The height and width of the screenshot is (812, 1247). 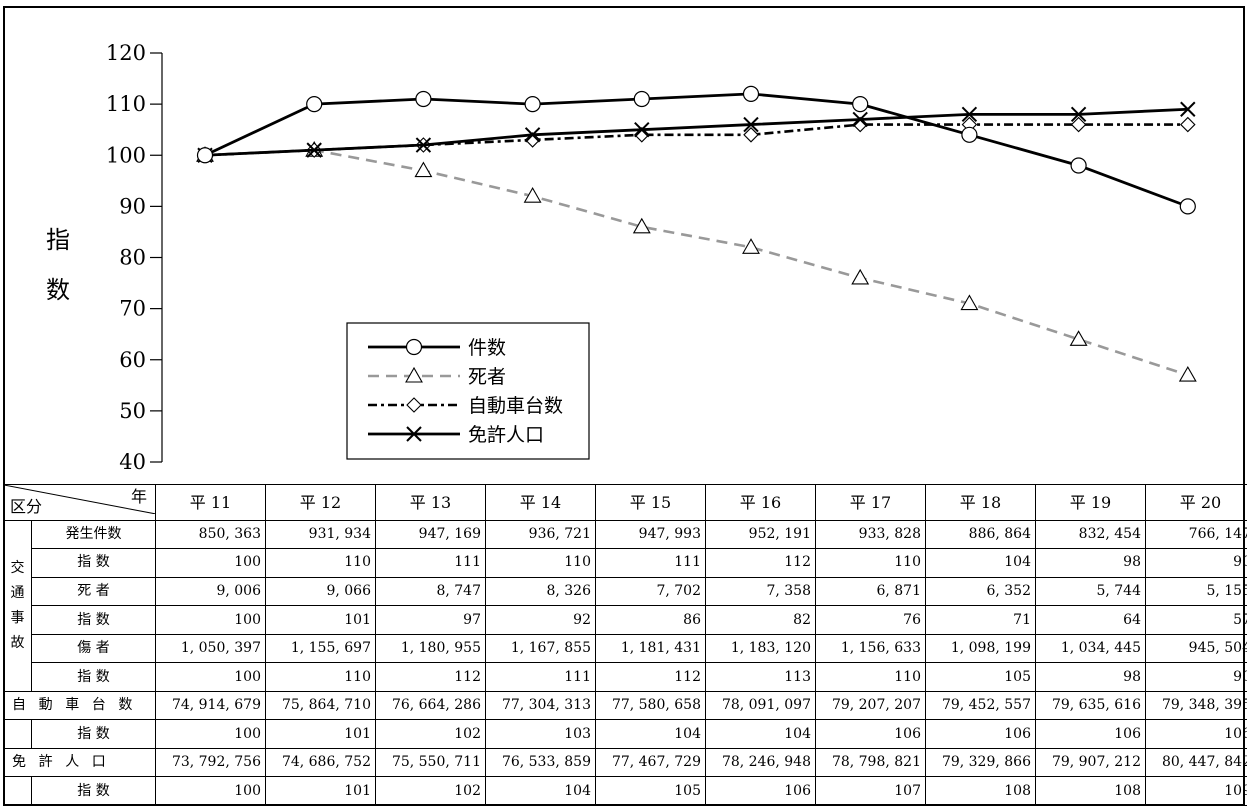 I want to click on corner-label-category: 区分, so click(x=26, y=506).